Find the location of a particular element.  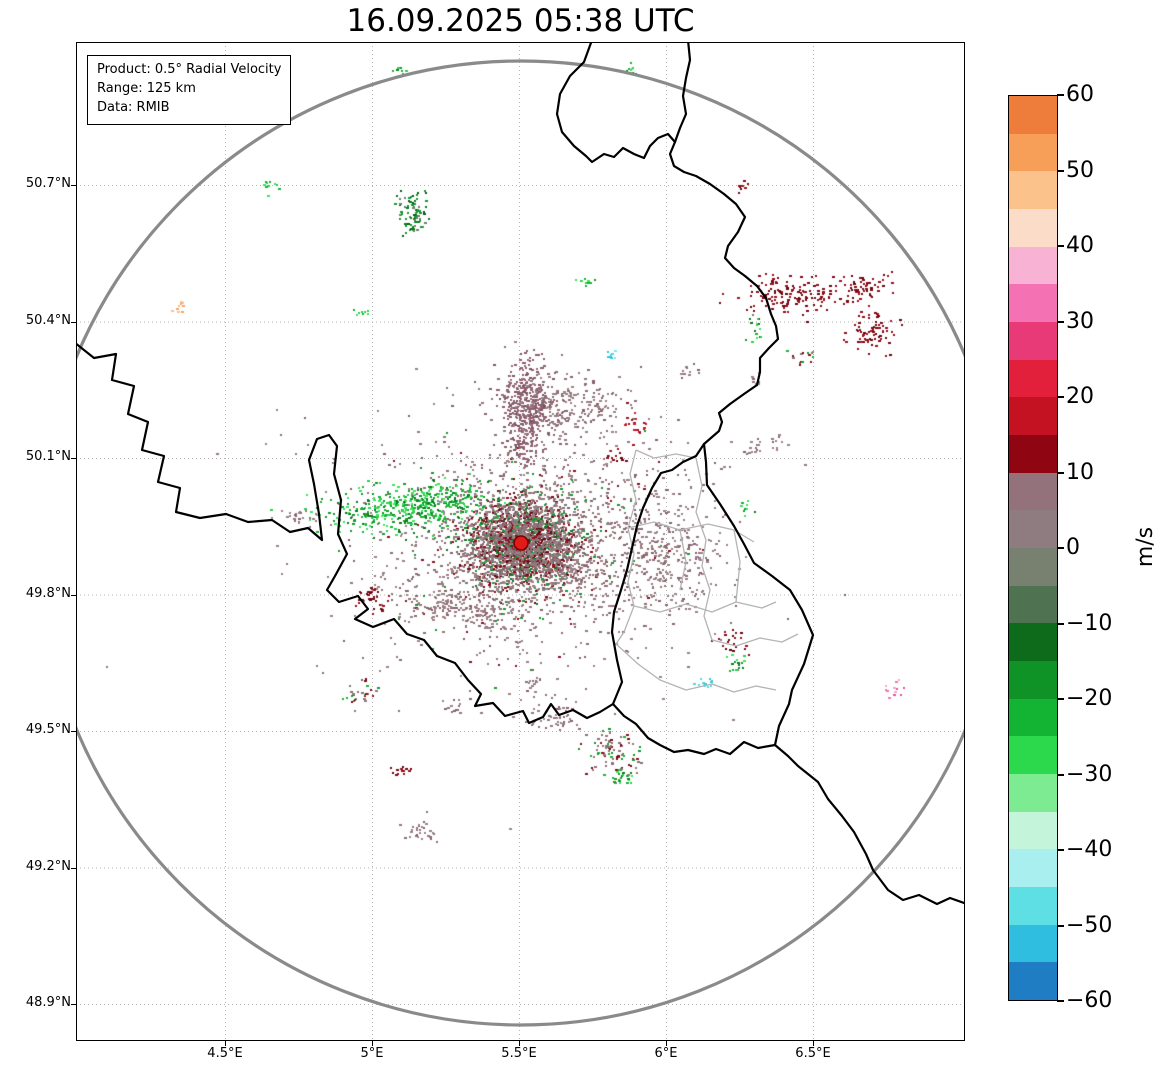

x-tick-label: 5.5°E is located at coordinates (519, 1053).